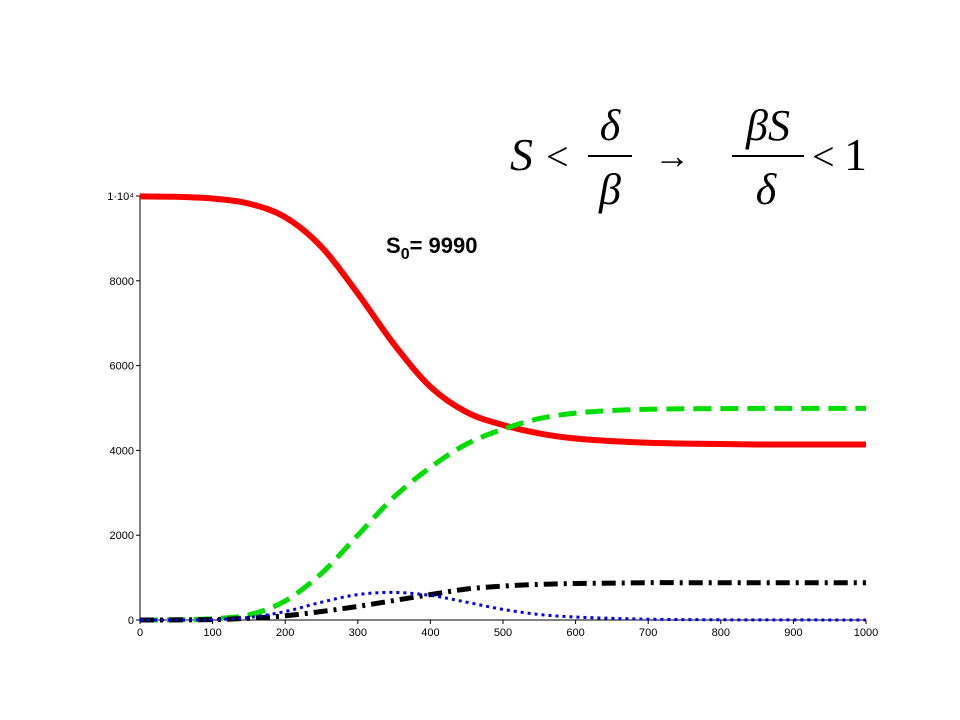 The image size is (960, 720). Describe the element at coordinates (721, 633) in the screenshot. I see `x-tick-label: 800` at that location.